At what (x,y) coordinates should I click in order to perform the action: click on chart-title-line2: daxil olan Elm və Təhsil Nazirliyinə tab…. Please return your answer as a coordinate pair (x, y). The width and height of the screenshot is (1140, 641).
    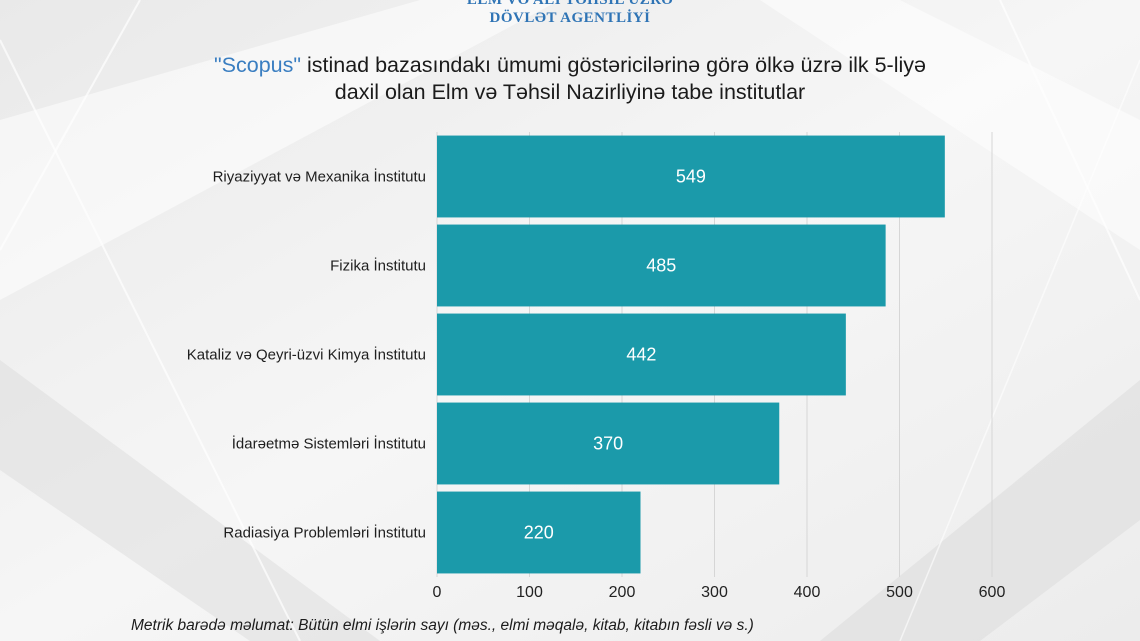
    Looking at the image, I should click on (570, 92).